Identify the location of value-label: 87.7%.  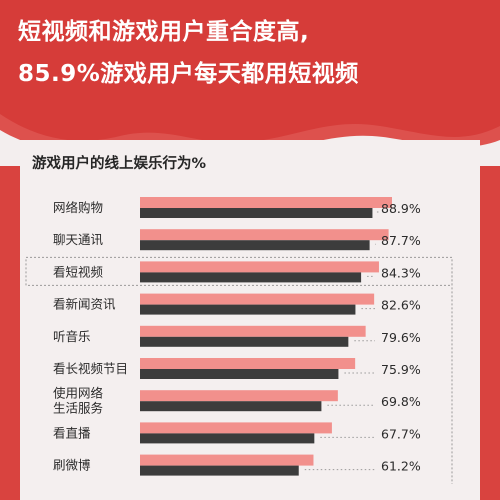
(401, 240).